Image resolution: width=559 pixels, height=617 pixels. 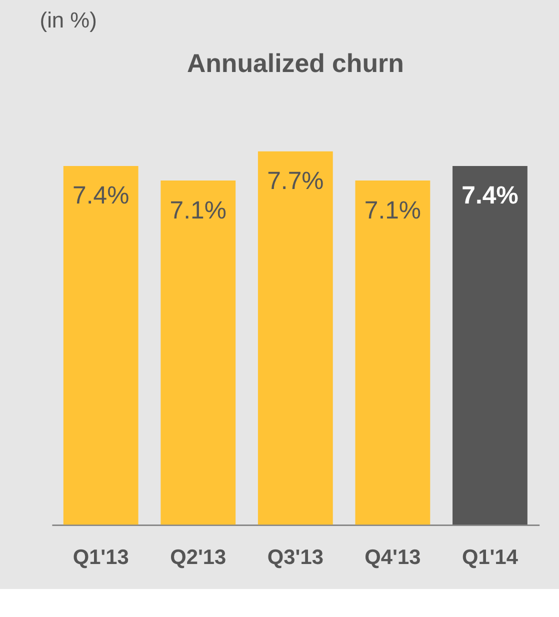 I want to click on x-tick-label: Q4'13, so click(x=392, y=558).